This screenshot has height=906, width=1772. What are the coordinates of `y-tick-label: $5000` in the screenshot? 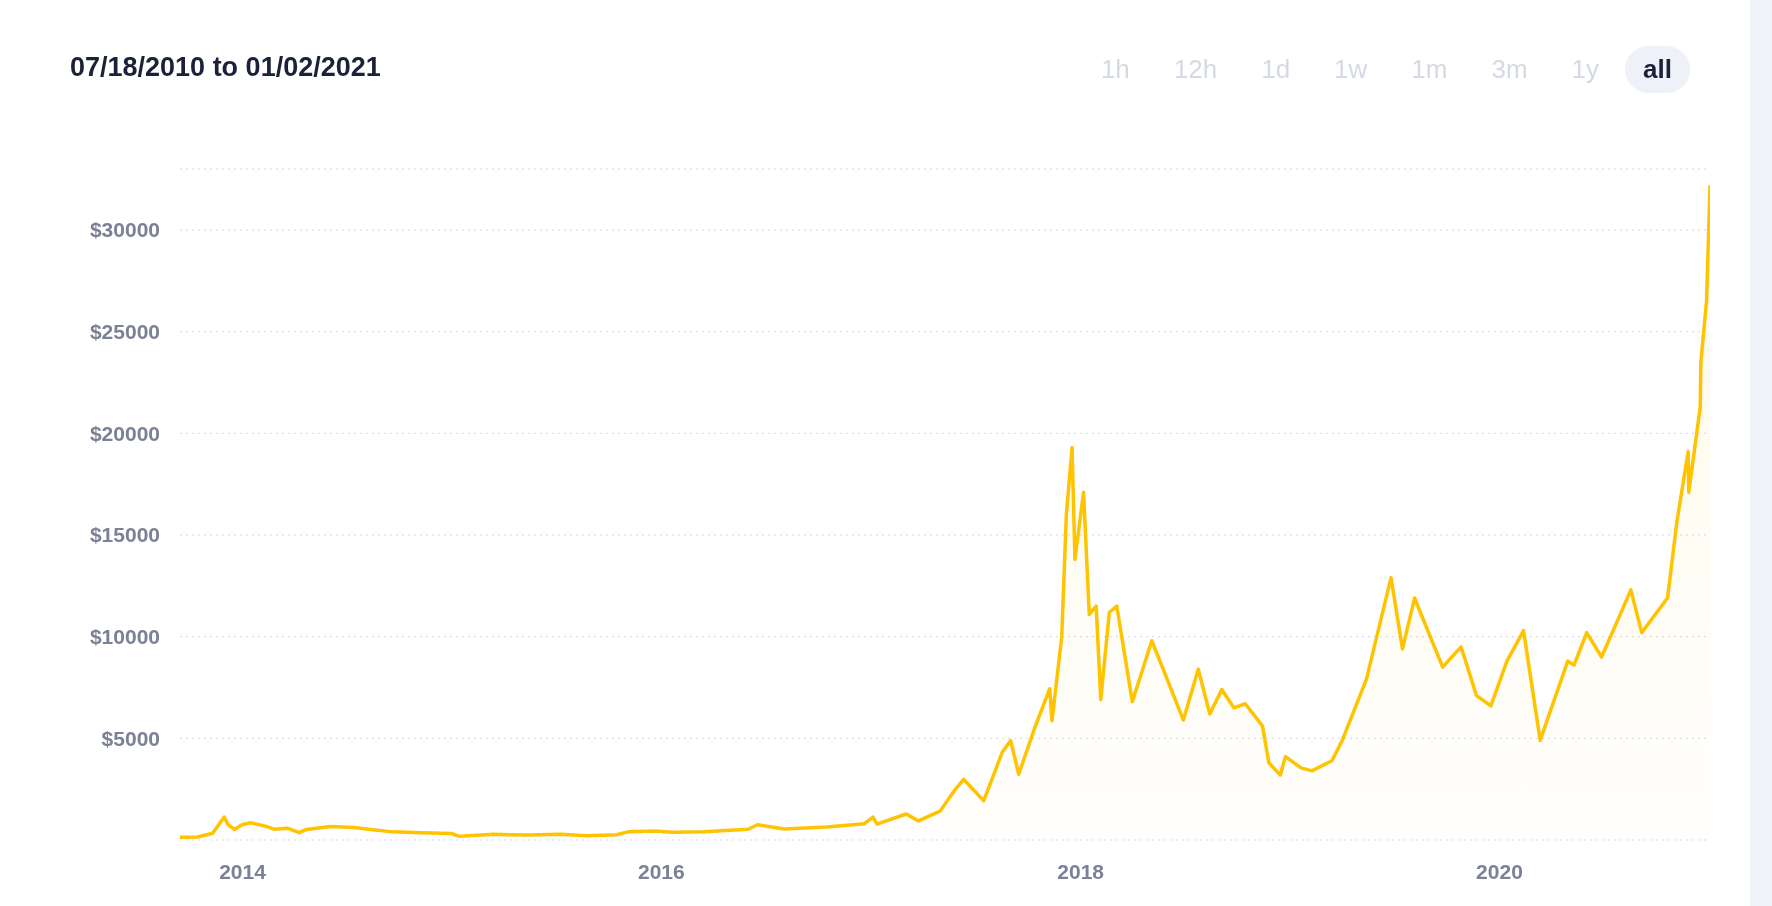 It's located at (130, 738).